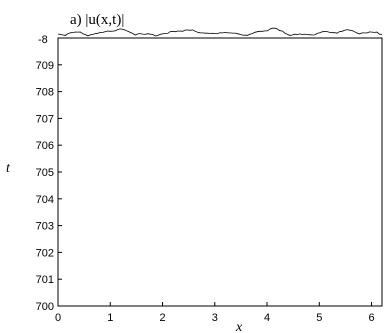 This screenshot has height=333, width=385. I want to click on top-tick-label: -8, so click(43, 40).